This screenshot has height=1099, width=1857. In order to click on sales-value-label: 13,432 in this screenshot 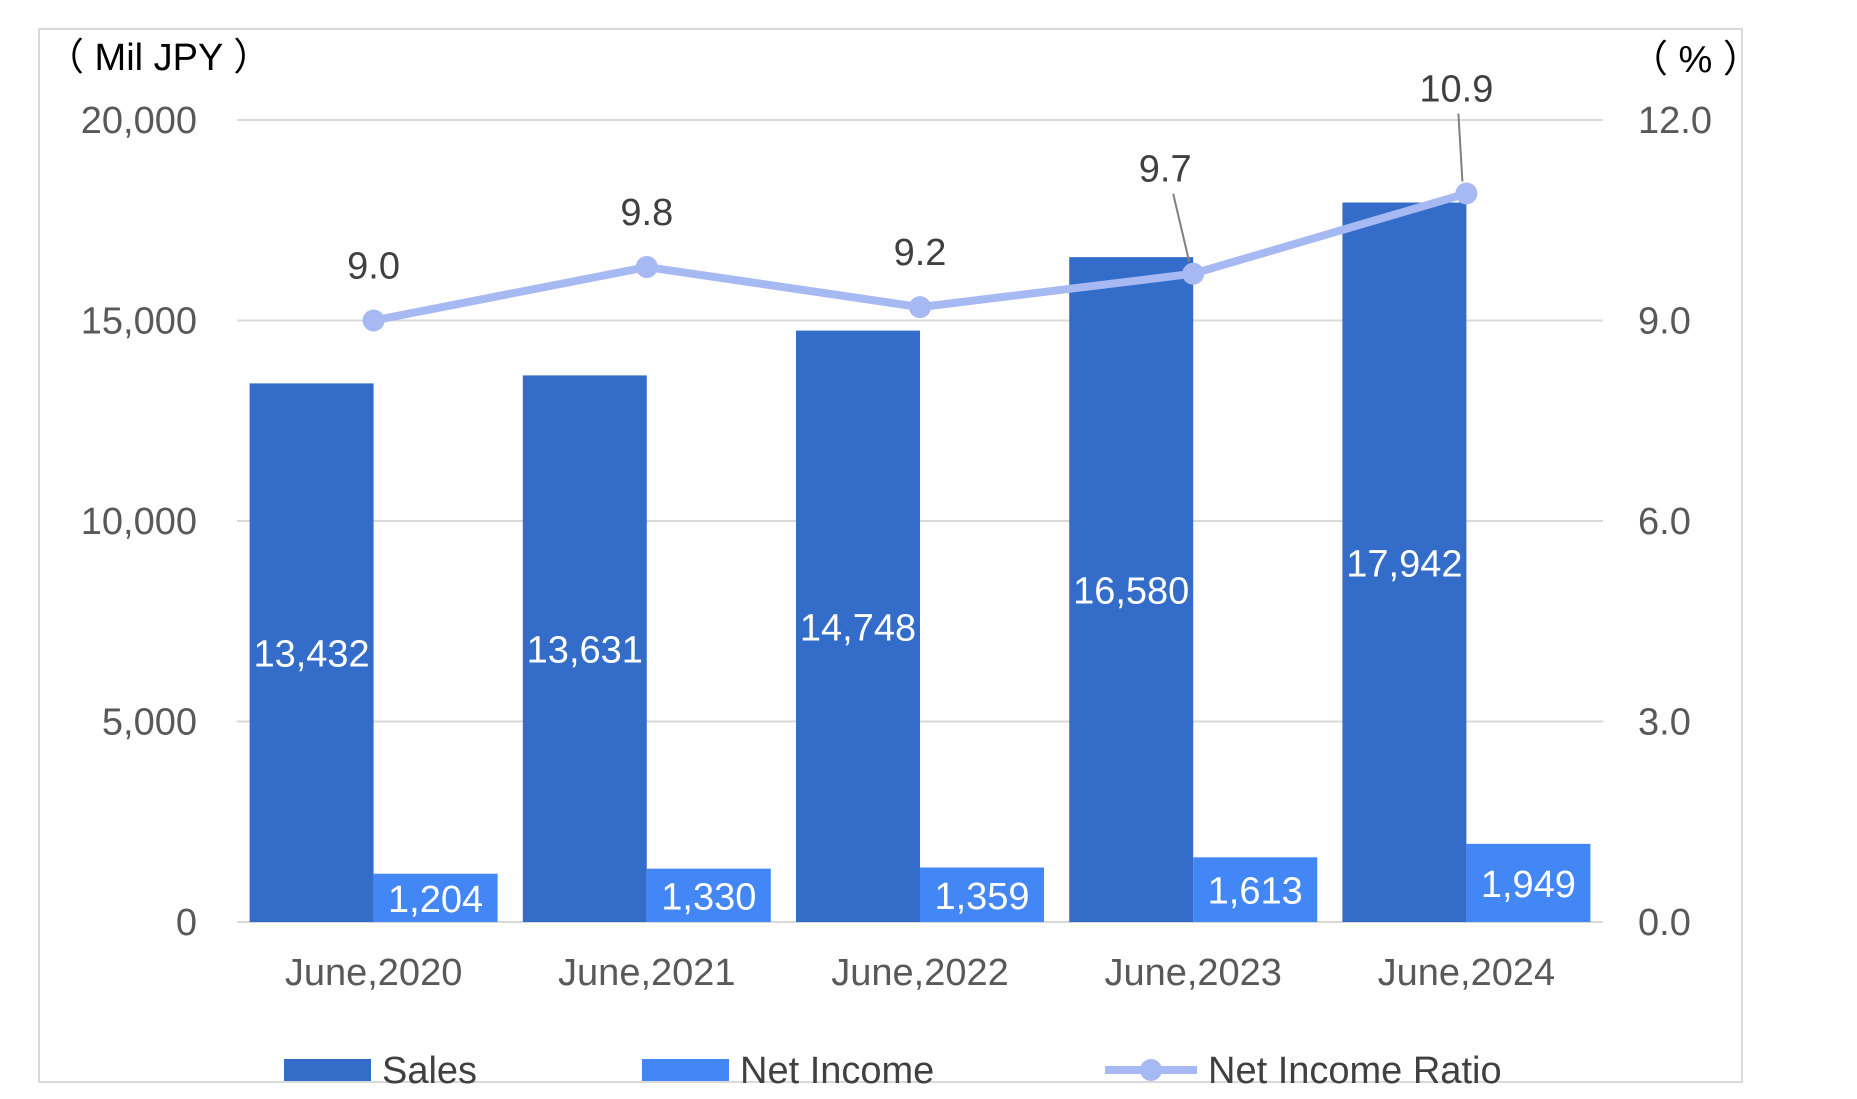, I will do `click(311, 655)`.